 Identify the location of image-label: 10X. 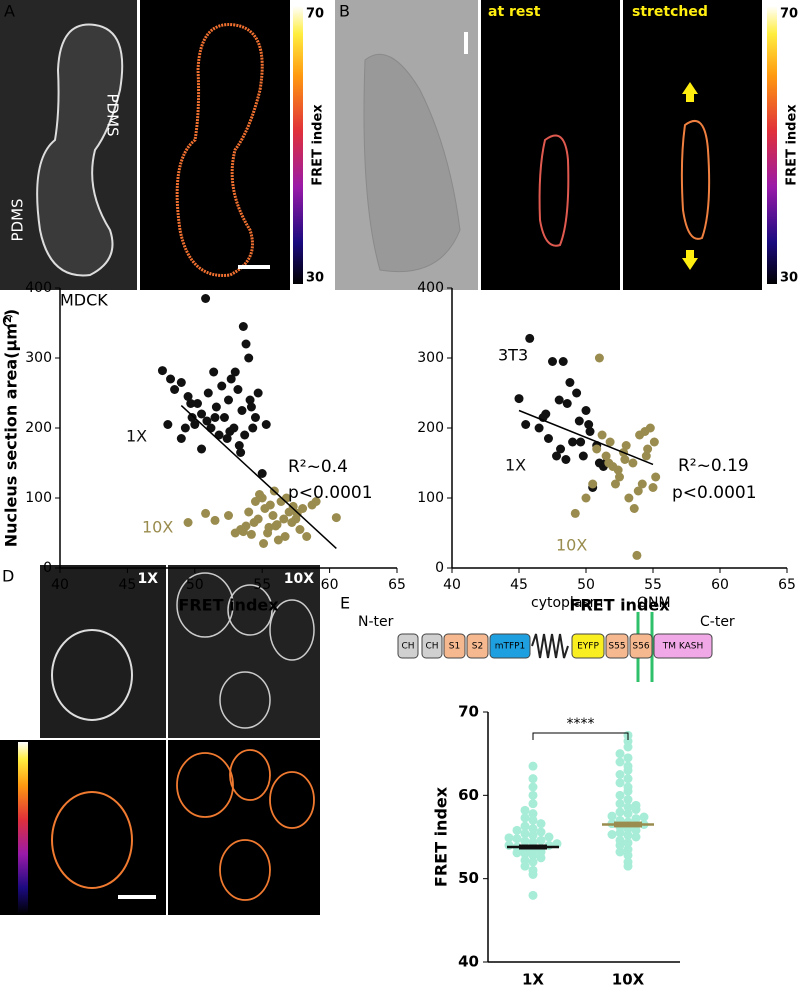
(299, 579).